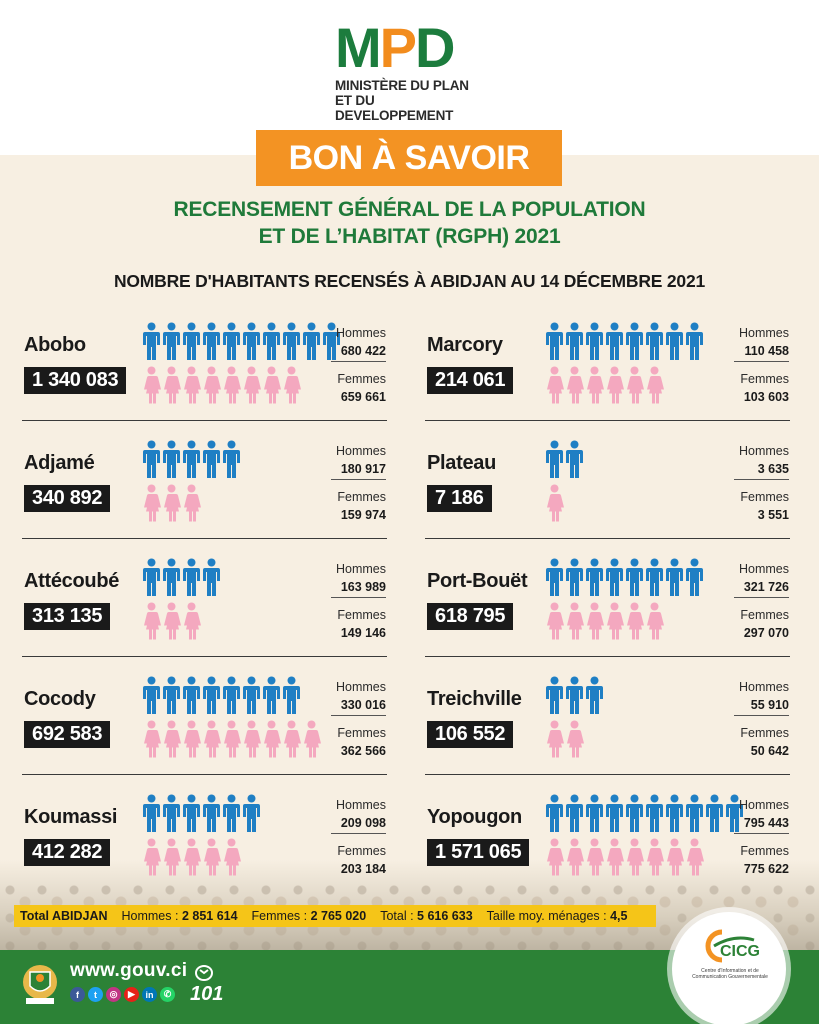 The image size is (819, 1026). I want to click on logo-line-1: MINISTÈRE DU PLAN, so click(402, 85).